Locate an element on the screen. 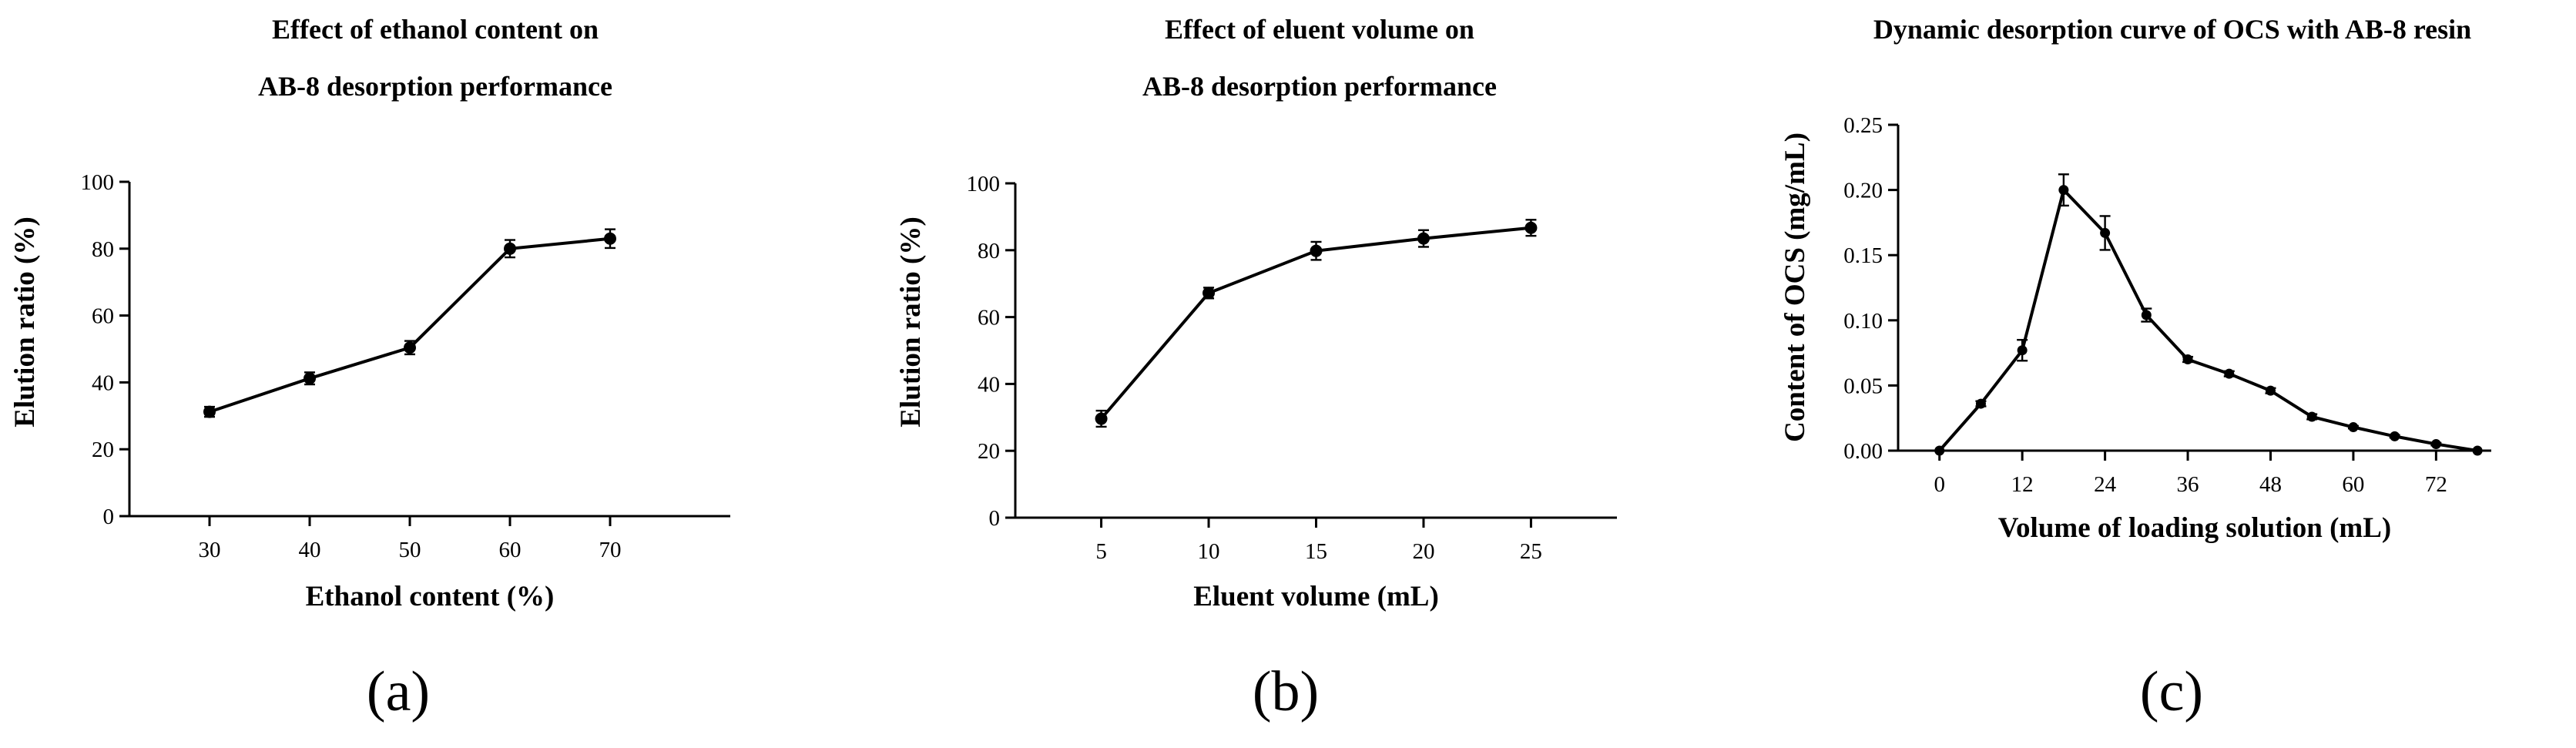  x-axis-label: Eluent volume (mL) is located at coordinates (1316, 596).